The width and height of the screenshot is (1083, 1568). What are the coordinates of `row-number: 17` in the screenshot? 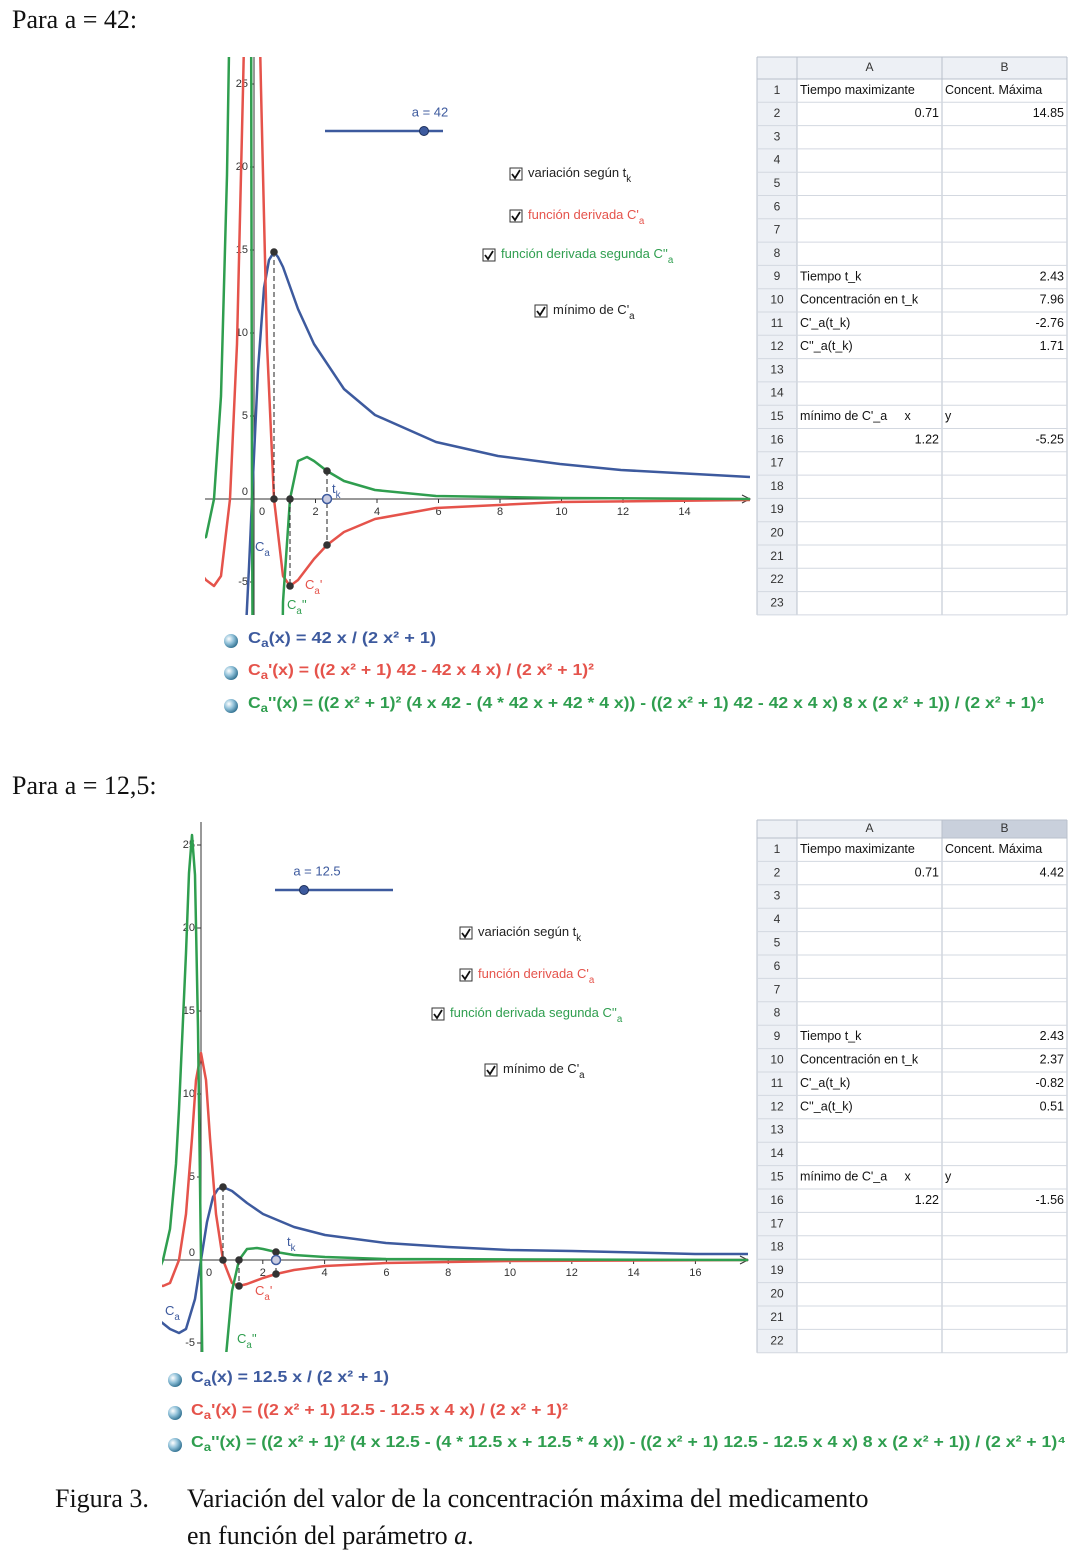 It's located at (777, 1223).